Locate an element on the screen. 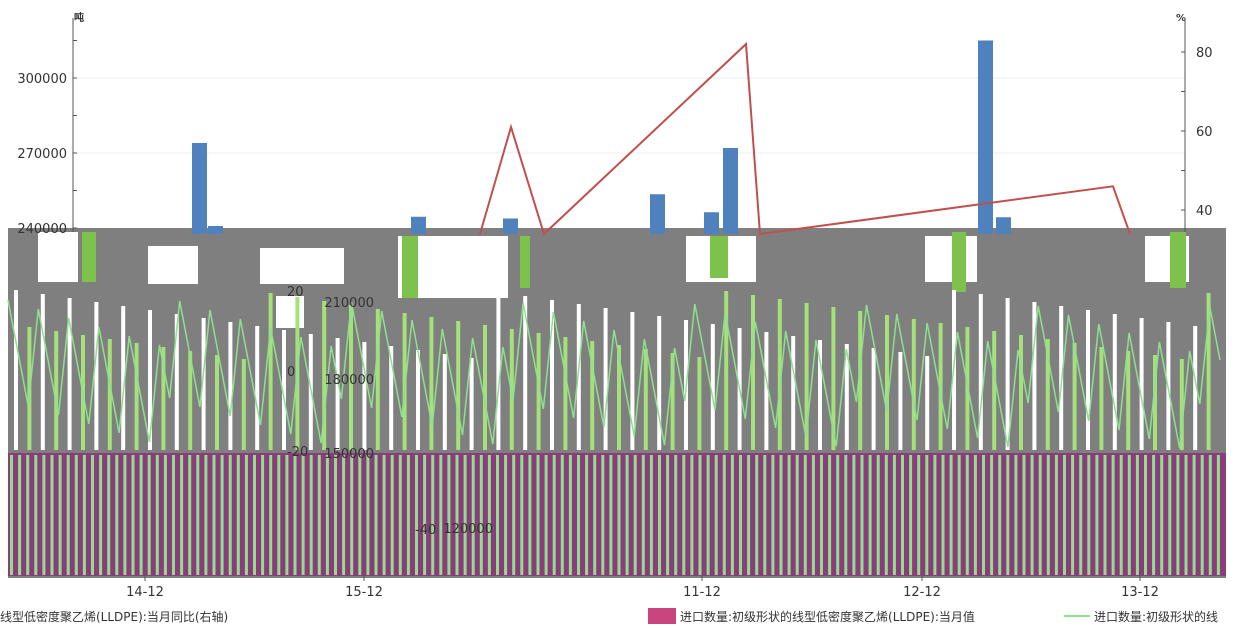  x-axis-tick-label: 11-12 is located at coordinates (702, 592).